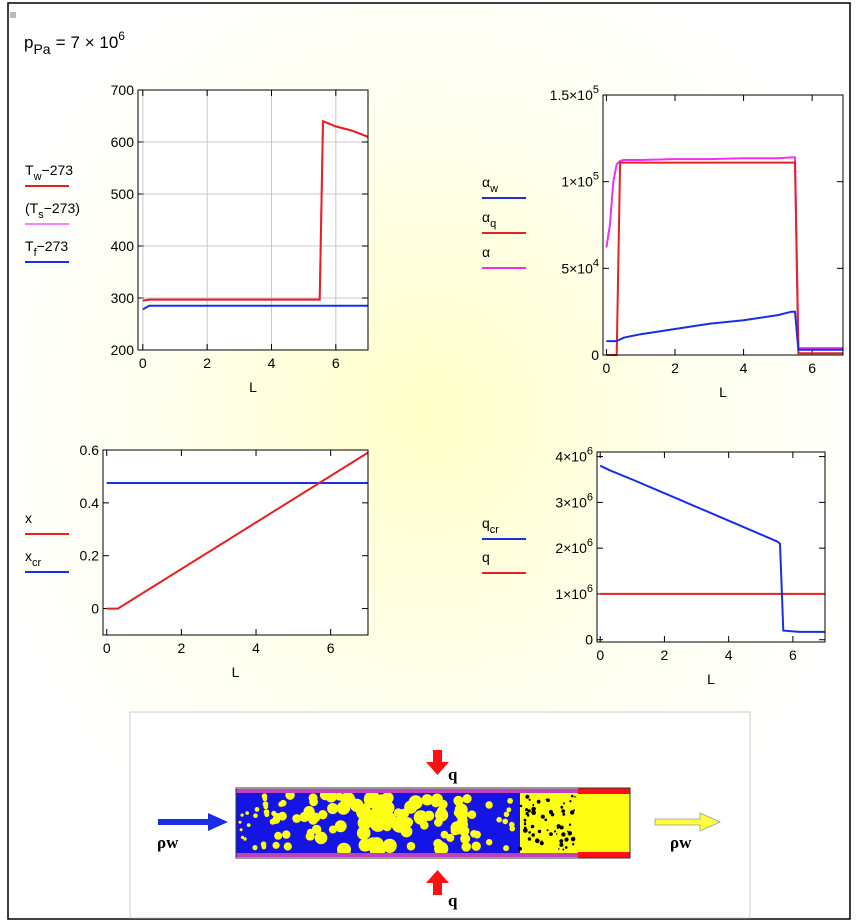 The image size is (860, 922). Describe the element at coordinates (437, 882) in the screenshot. I see `heat-arrow` at that location.